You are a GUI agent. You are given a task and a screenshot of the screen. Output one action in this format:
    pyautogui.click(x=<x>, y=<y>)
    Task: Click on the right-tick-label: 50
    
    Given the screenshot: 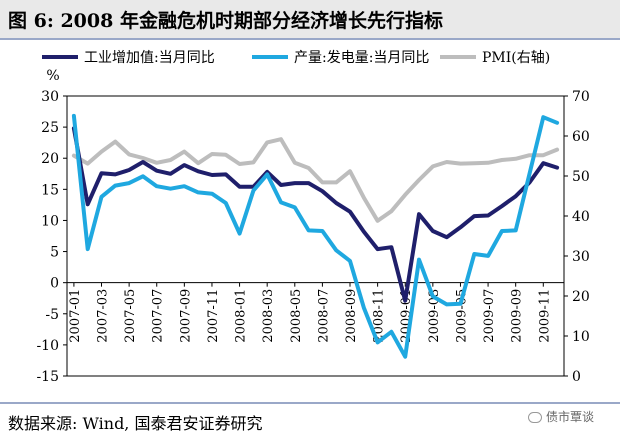 What is the action you would take?
    pyautogui.click(x=581, y=177)
    